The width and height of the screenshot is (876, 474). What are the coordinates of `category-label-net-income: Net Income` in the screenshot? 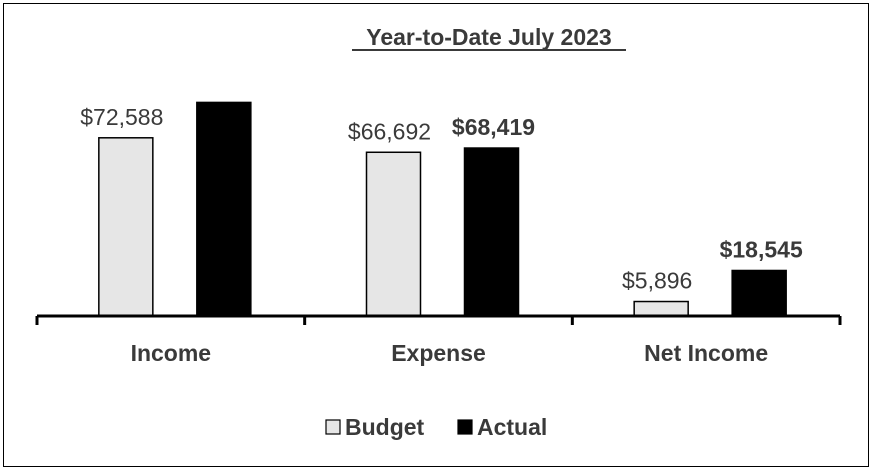 It's located at (706, 353).